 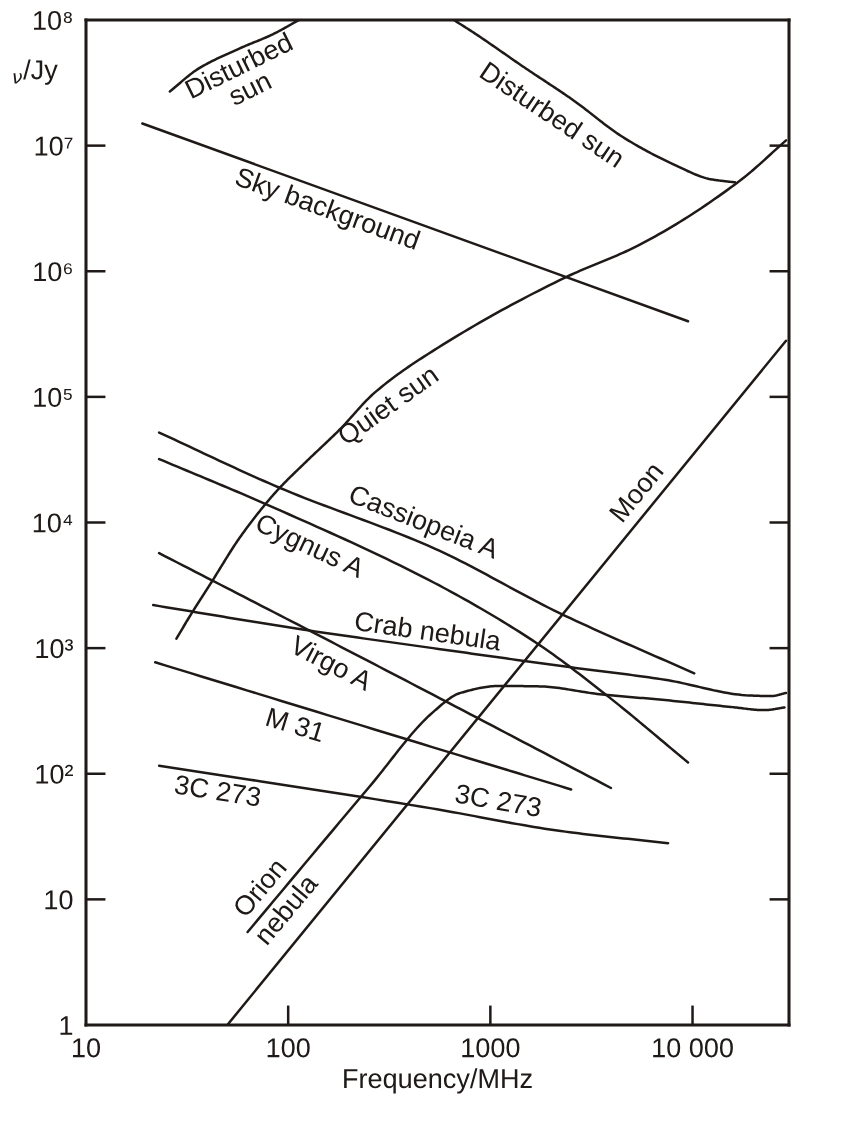 What do you see at coordinates (54, 649) in the screenshot?
I see `y-tick-label: 10³` at bounding box center [54, 649].